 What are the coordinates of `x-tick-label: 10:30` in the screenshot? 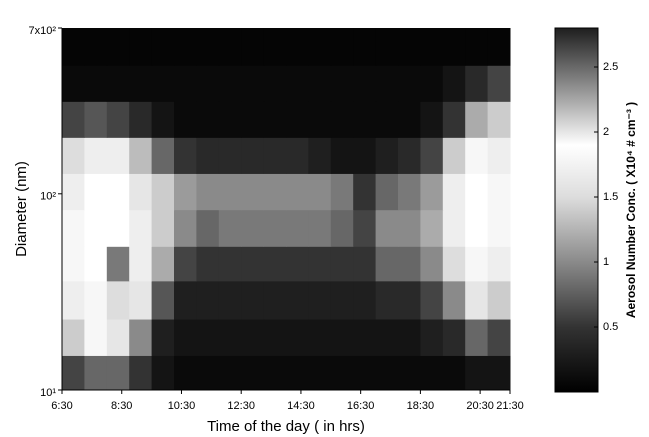 It's located at (182, 406).